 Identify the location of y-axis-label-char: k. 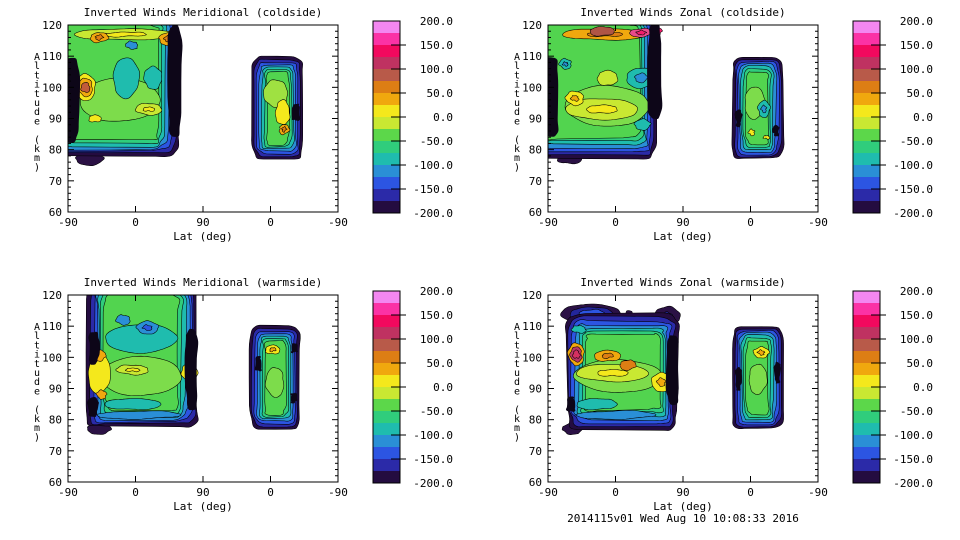
(37, 149).